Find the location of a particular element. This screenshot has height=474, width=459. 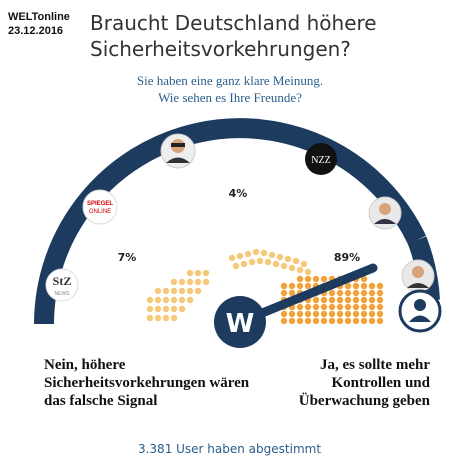

percent-yes: 89% is located at coordinates (347, 257).